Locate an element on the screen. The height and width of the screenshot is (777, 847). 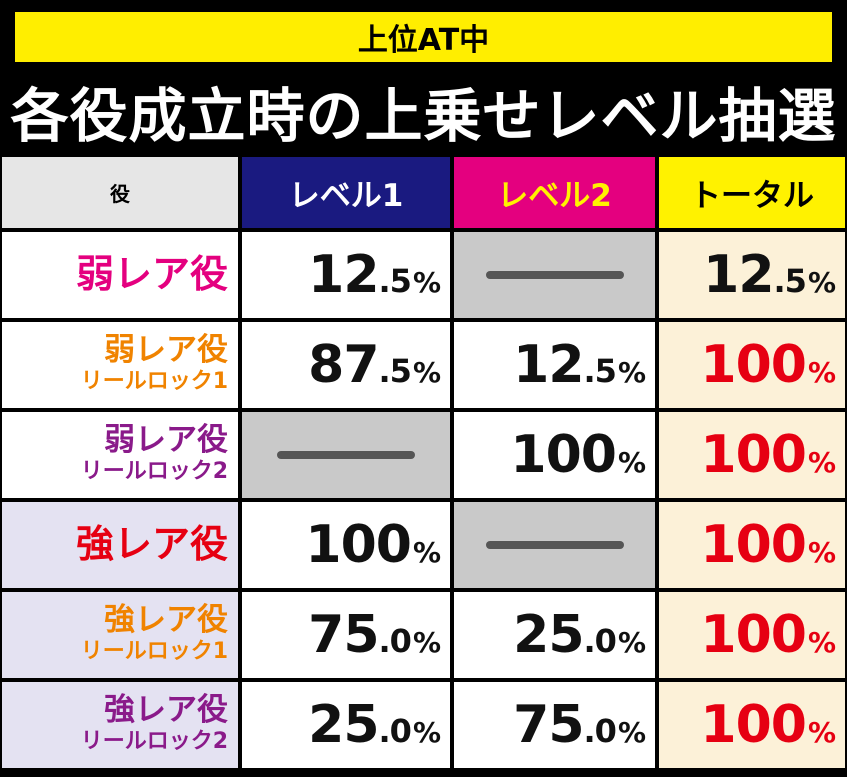
l1-value: 75.0% is located at coordinates (374, 635).